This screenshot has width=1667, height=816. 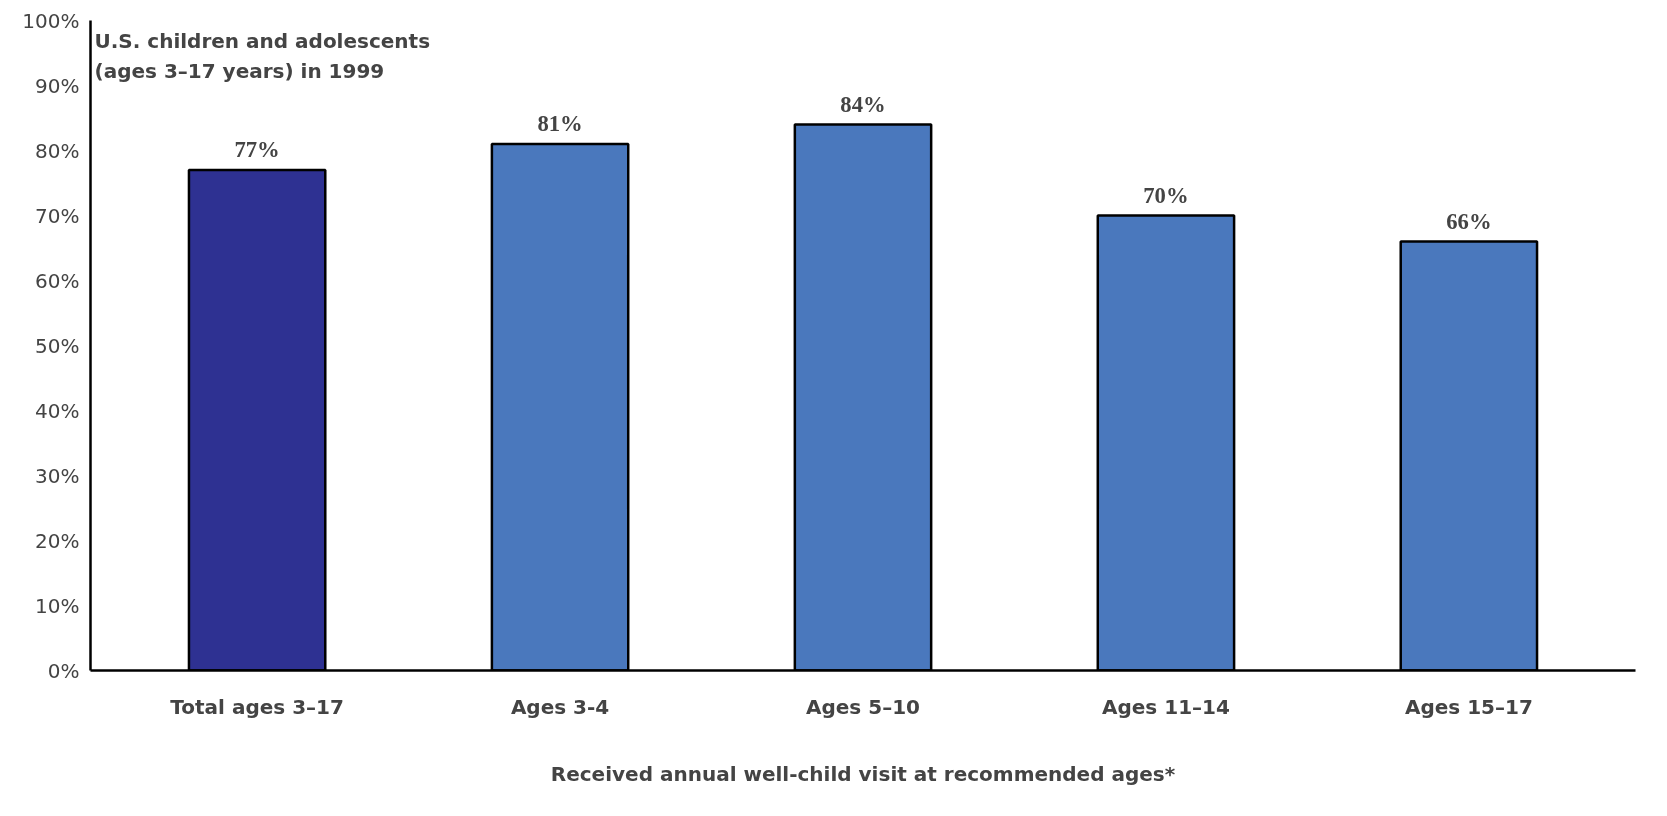 What do you see at coordinates (51, 20) in the screenshot?
I see `y-tick-label: 100%` at bounding box center [51, 20].